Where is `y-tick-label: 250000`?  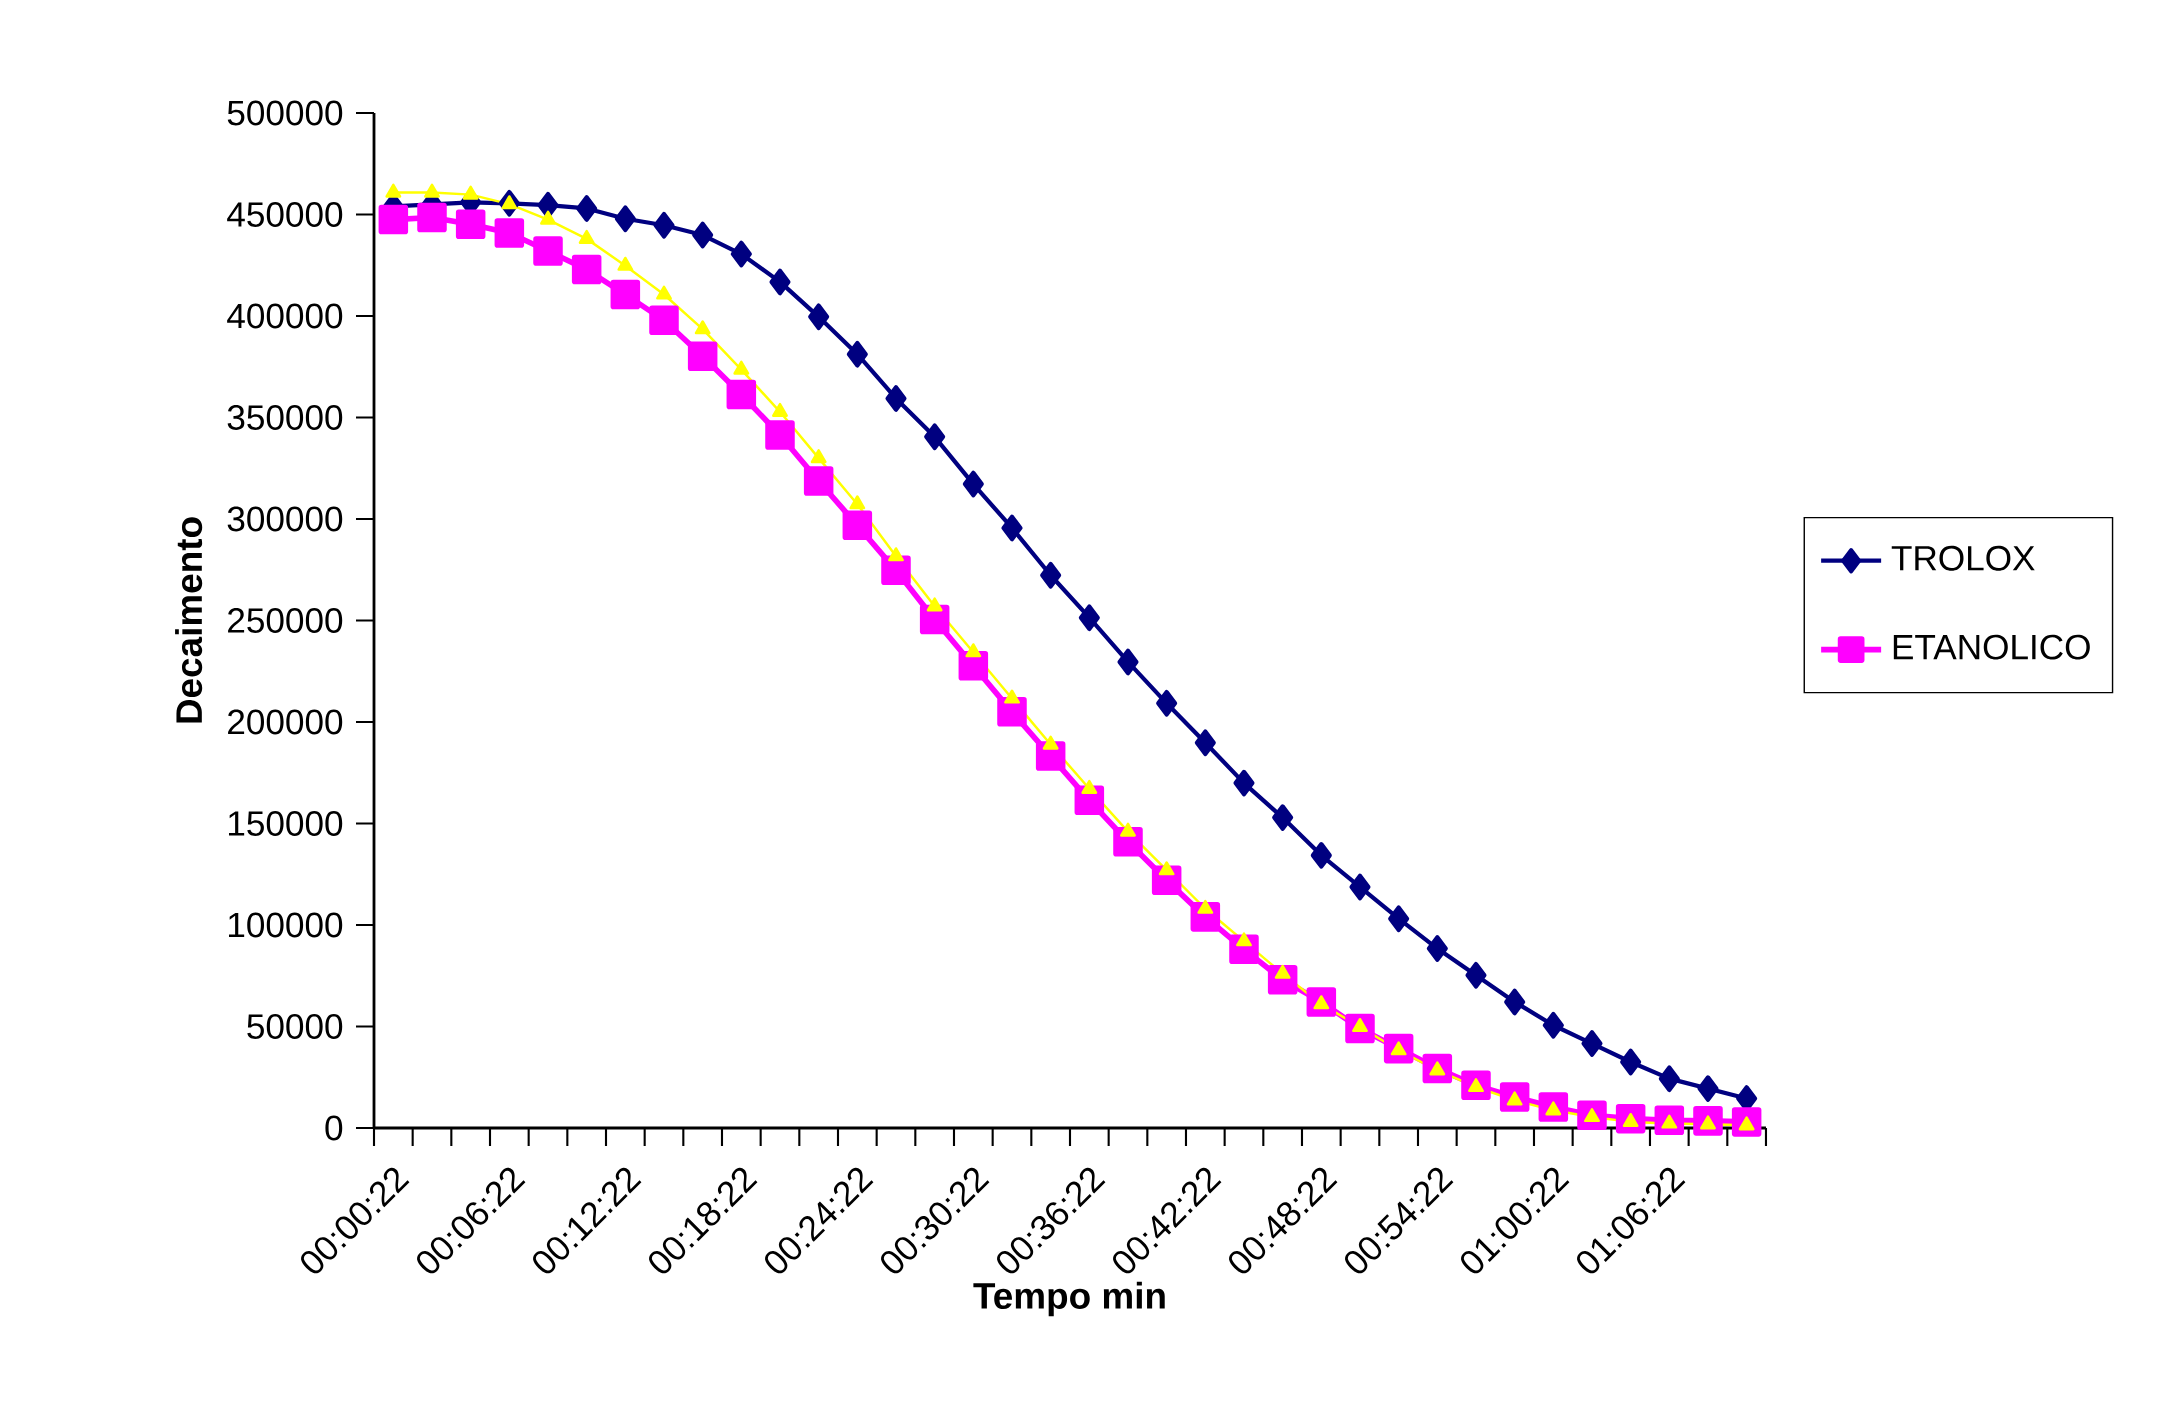
y-tick-label: 250000 is located at coordinates (285, 620).